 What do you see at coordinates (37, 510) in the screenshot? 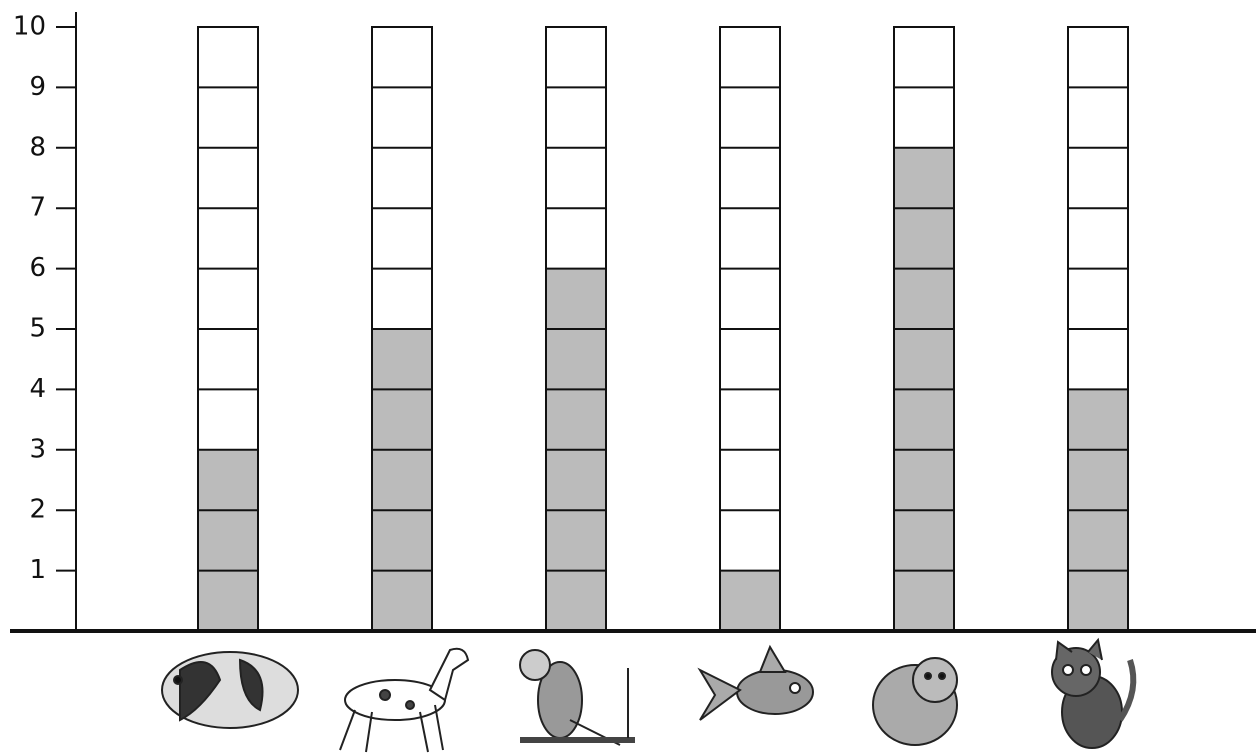
I see `y-tick-label: 2` at bounding box center [37, 510].